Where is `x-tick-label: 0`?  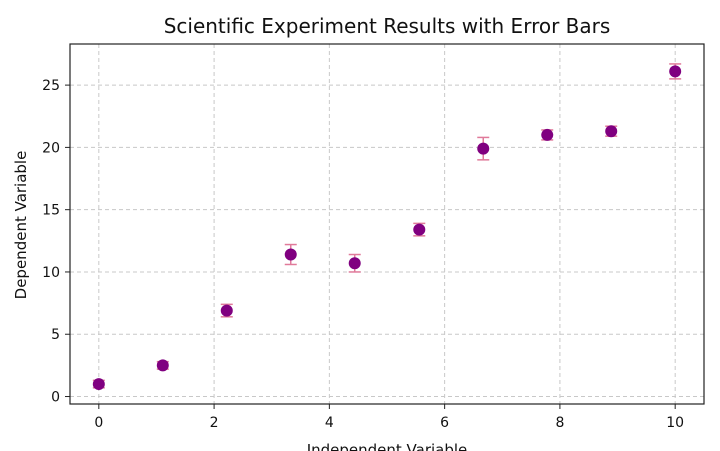 x-tick-label: 0 is located at coordinates (98, 423).